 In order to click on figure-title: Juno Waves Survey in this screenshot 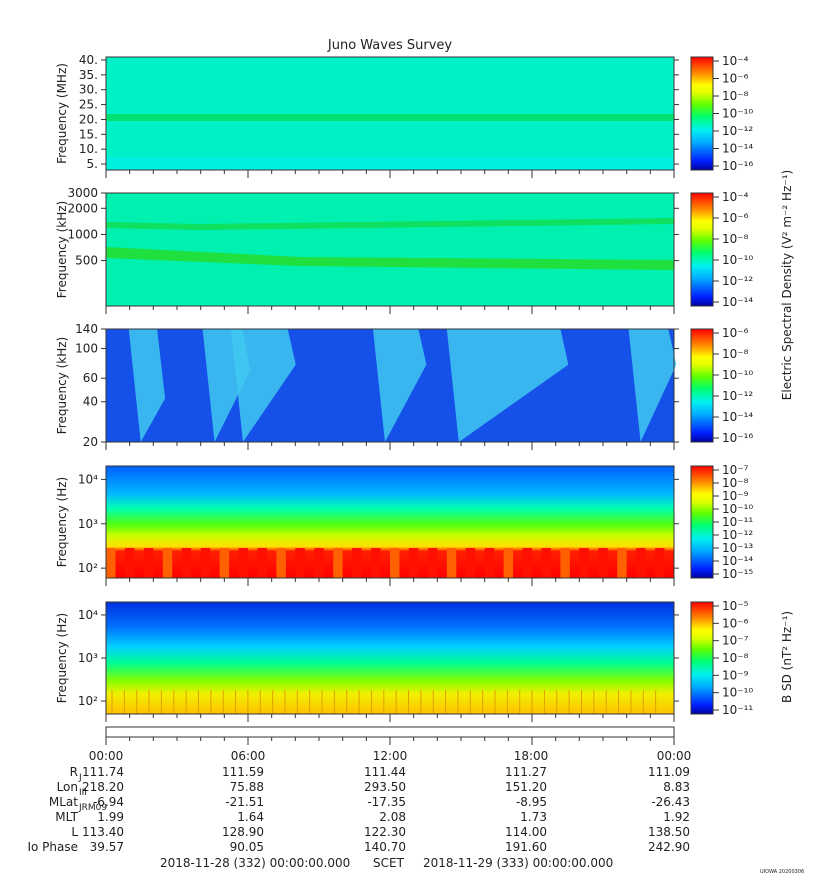, I will do `click(390, 45)`.